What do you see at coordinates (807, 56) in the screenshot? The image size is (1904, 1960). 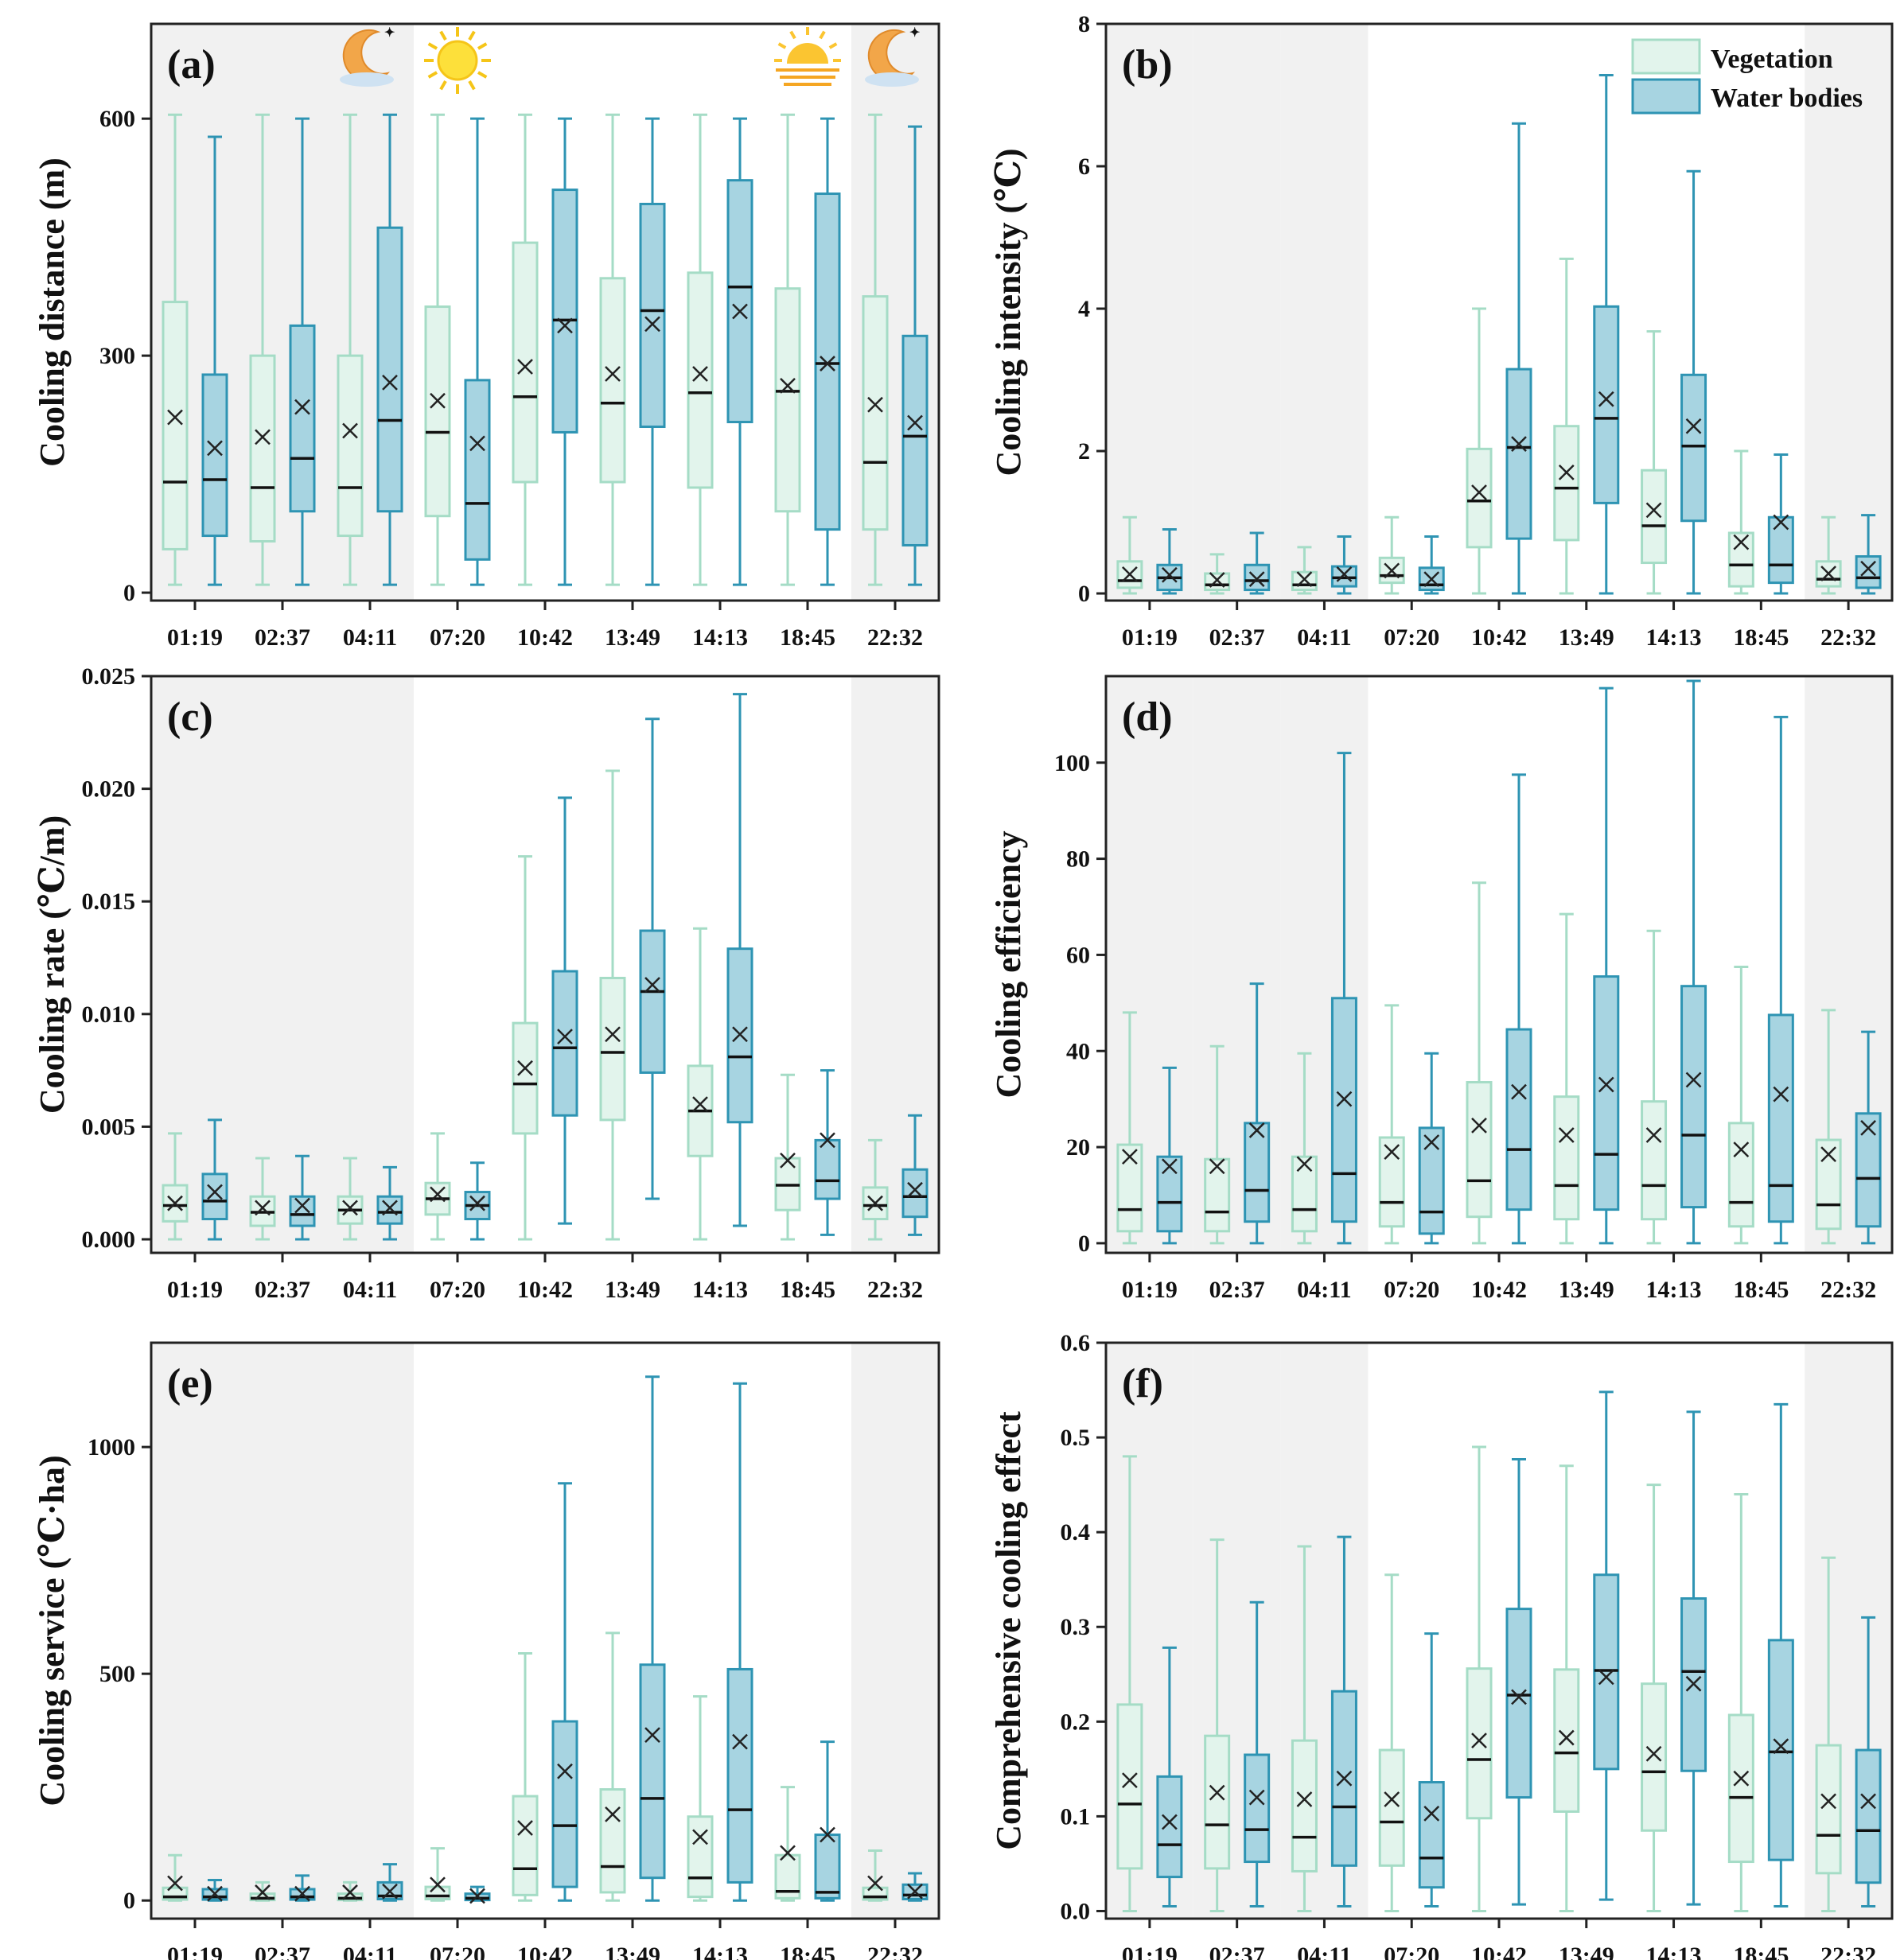 I see `sunset-icon` at bounding box center [807, 56].